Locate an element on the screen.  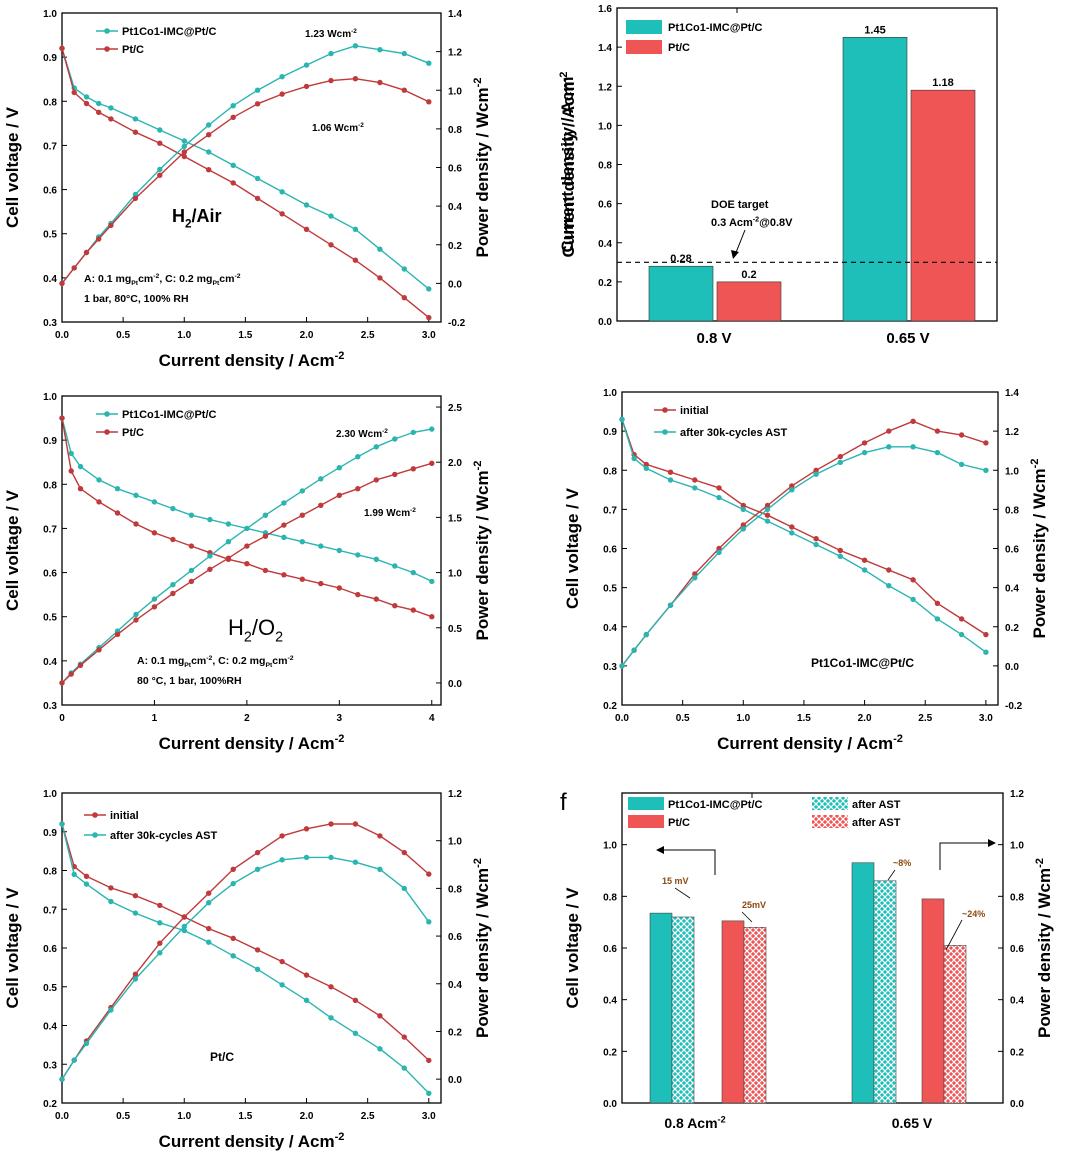
x-tick-label: 3.0 is located at coordinates (429, 1116).